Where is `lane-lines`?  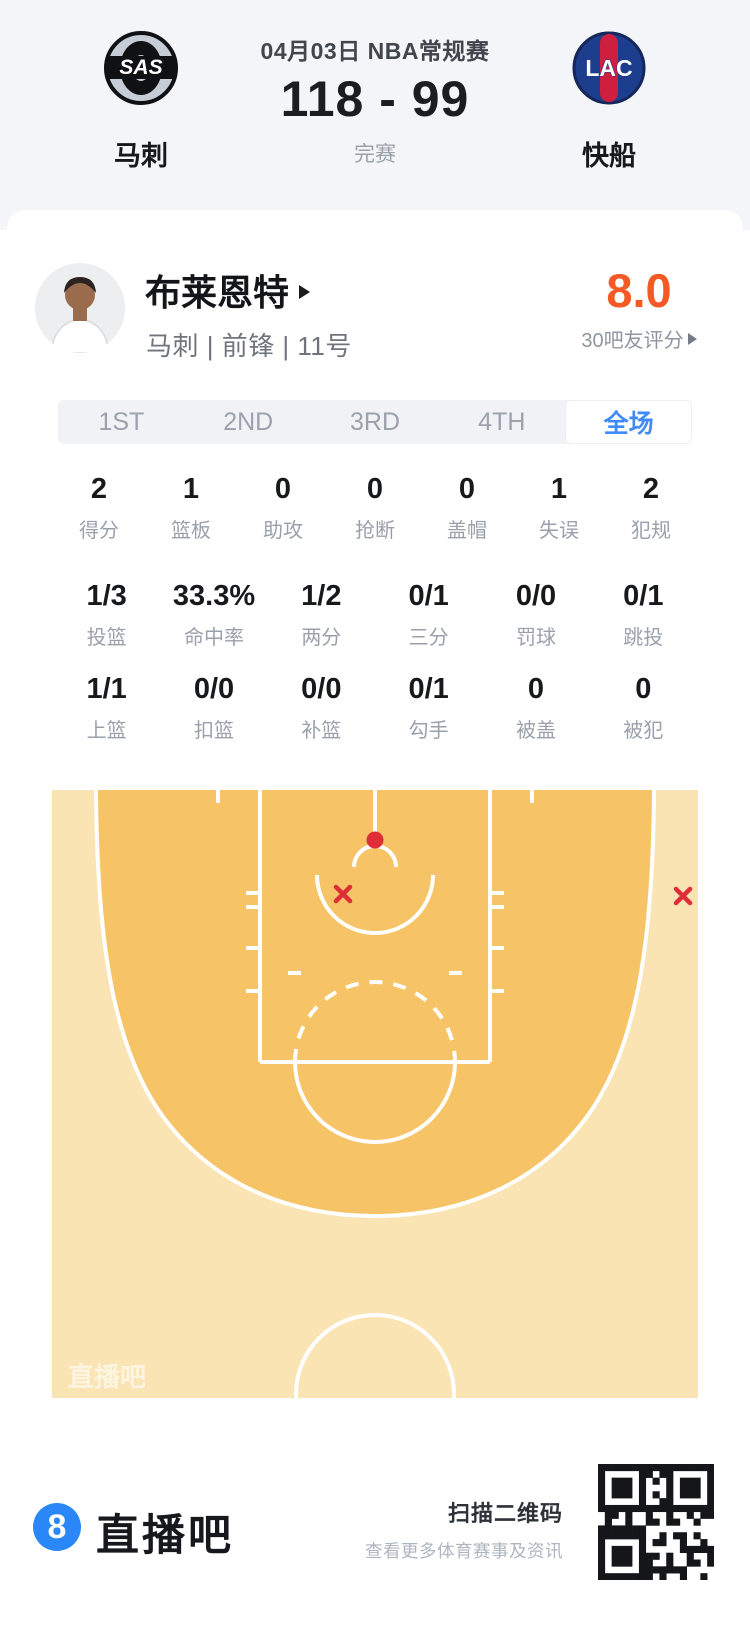
lane-lines is located at coordinates (375, 927).